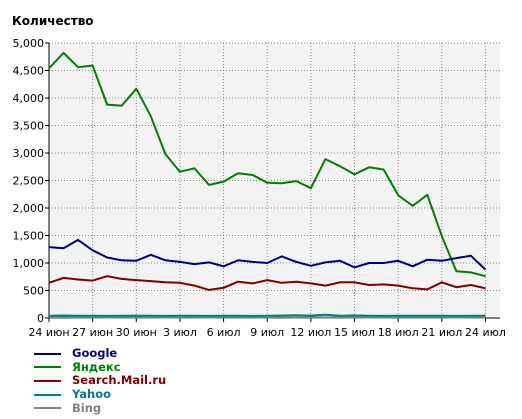  I want to click on legend-item: Google, so click(100, 354).